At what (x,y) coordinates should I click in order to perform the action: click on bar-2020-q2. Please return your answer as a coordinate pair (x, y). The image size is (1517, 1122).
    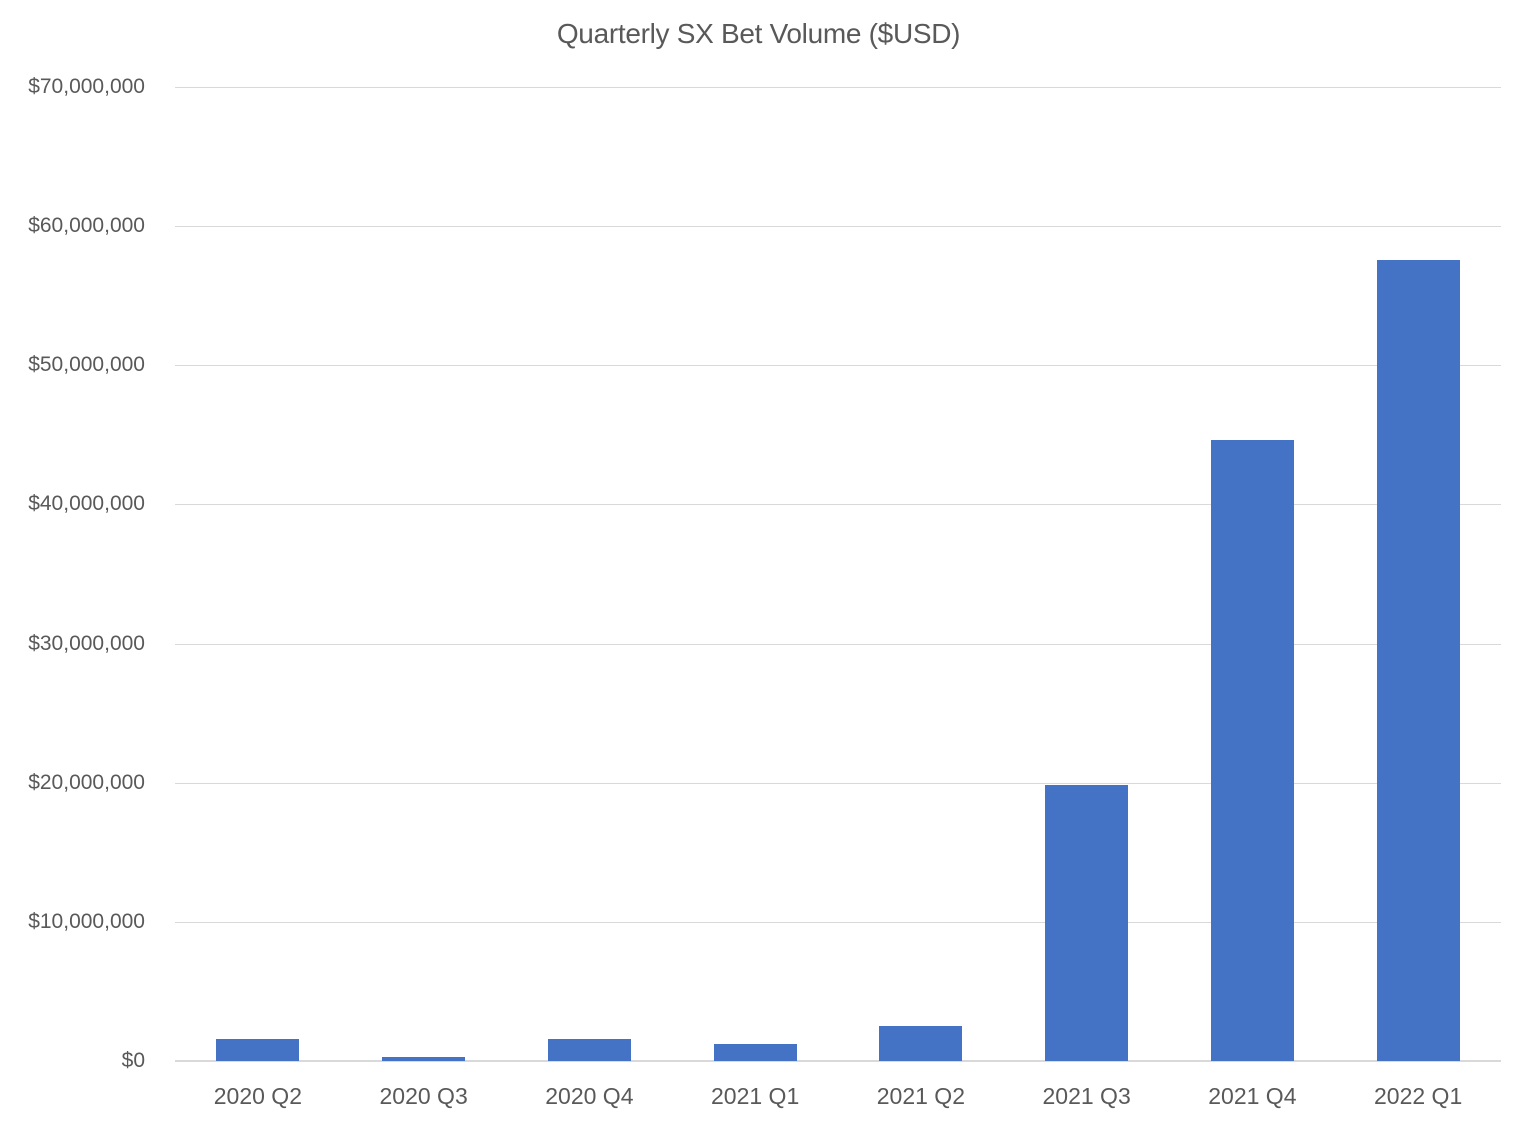
    Looking at the image, I should click on (258, 1049).